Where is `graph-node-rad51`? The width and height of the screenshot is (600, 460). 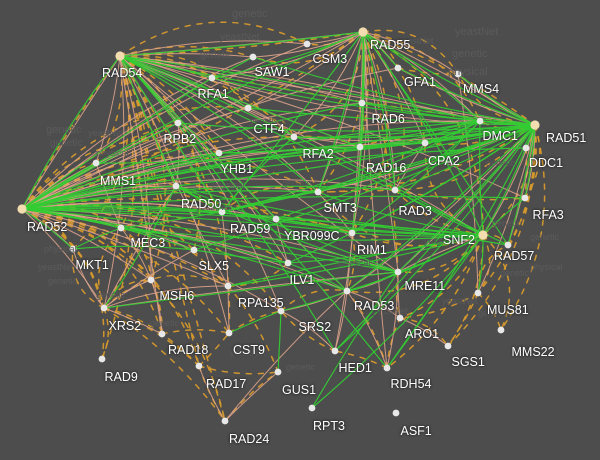 graph-node-rad51 is located at coordinates (535, 125).